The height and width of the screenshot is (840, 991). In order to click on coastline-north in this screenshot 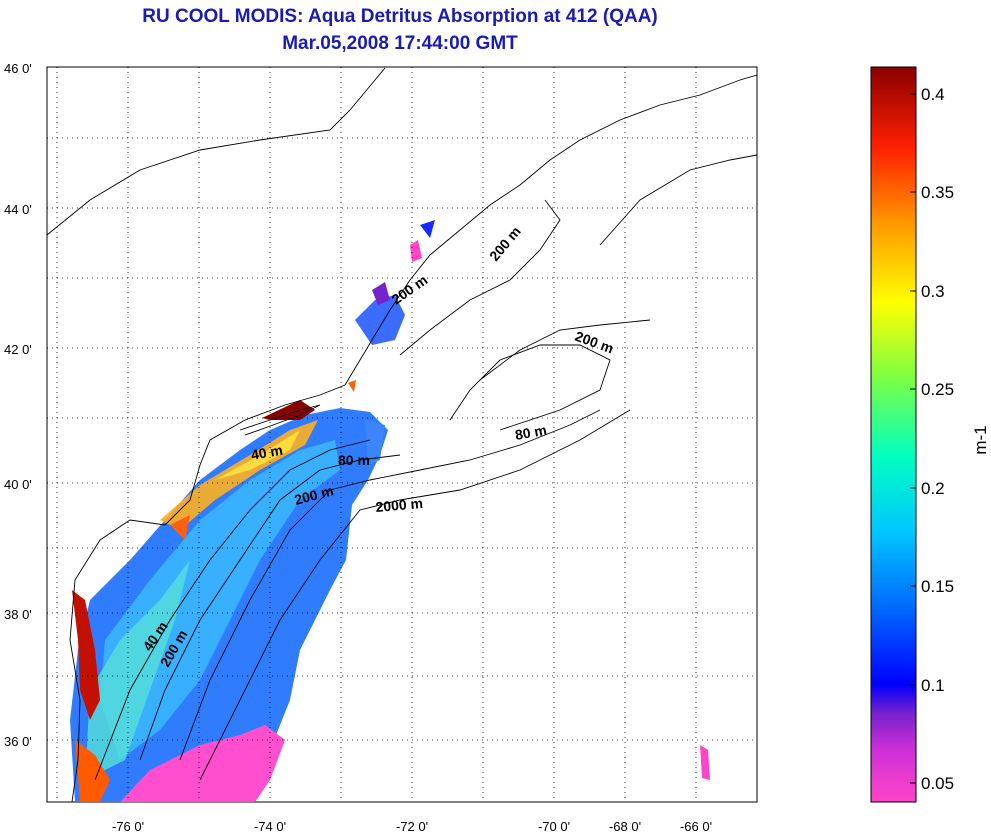, I will do `click(216, 151)`.